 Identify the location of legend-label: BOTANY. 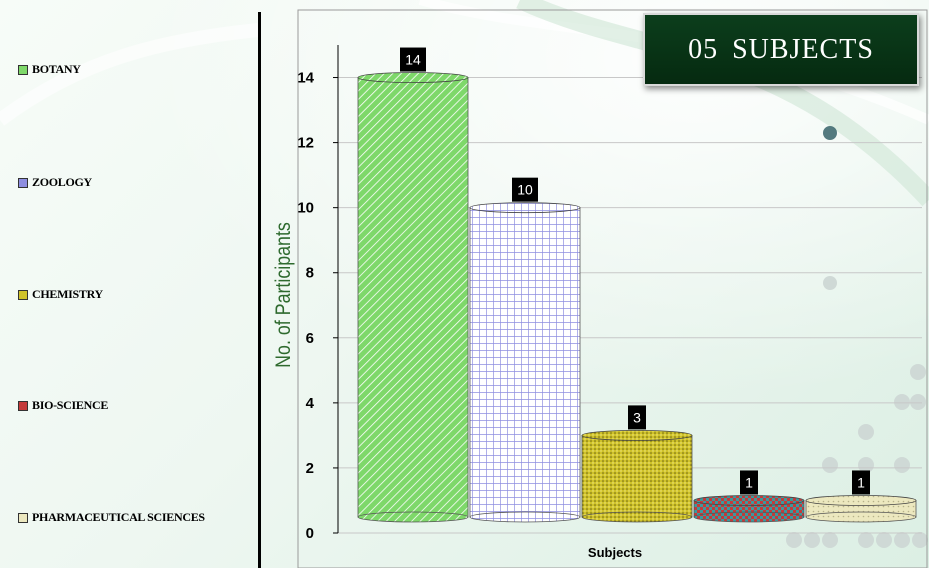
(56, 69).